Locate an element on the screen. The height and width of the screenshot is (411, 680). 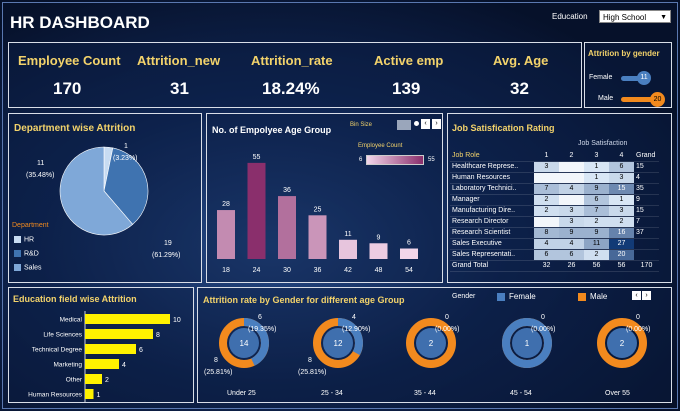
donut-chart: 14 is located at coordinates (244, 343).